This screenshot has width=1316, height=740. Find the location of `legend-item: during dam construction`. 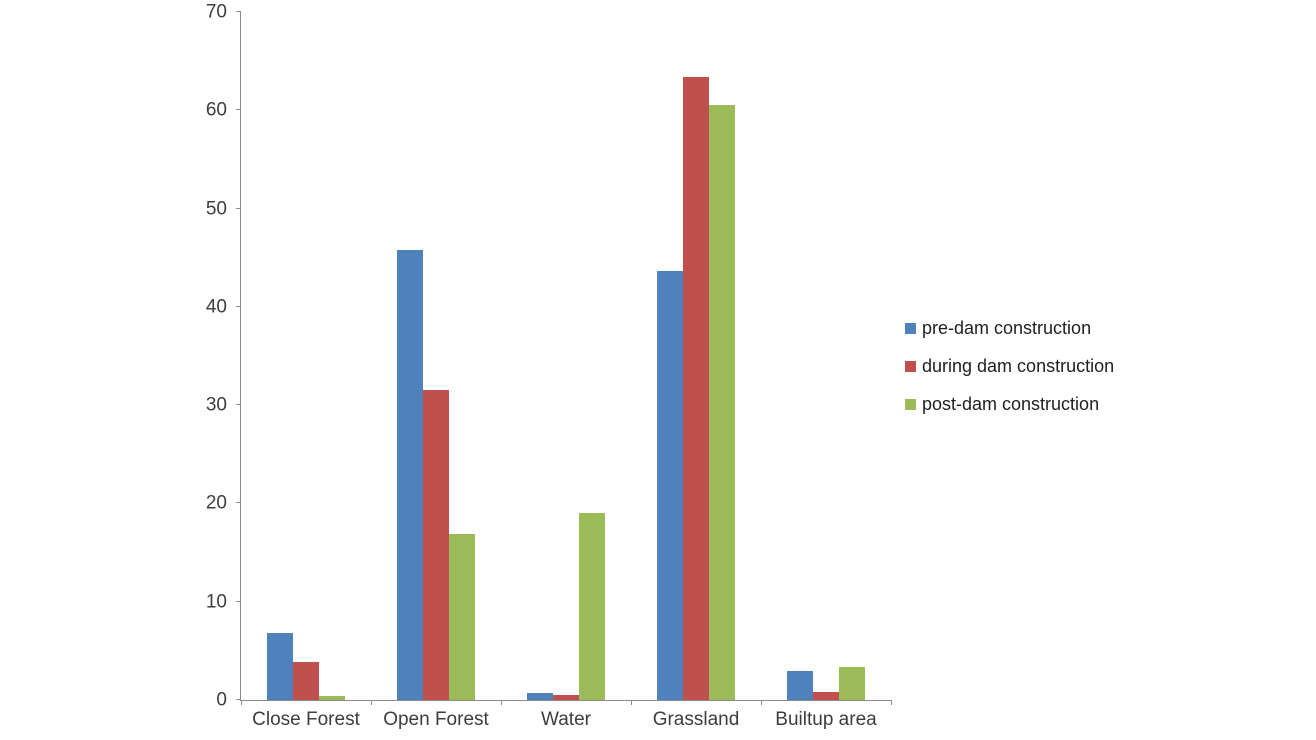

legend-item: during dam construction is located at coordinates (1009, 366).